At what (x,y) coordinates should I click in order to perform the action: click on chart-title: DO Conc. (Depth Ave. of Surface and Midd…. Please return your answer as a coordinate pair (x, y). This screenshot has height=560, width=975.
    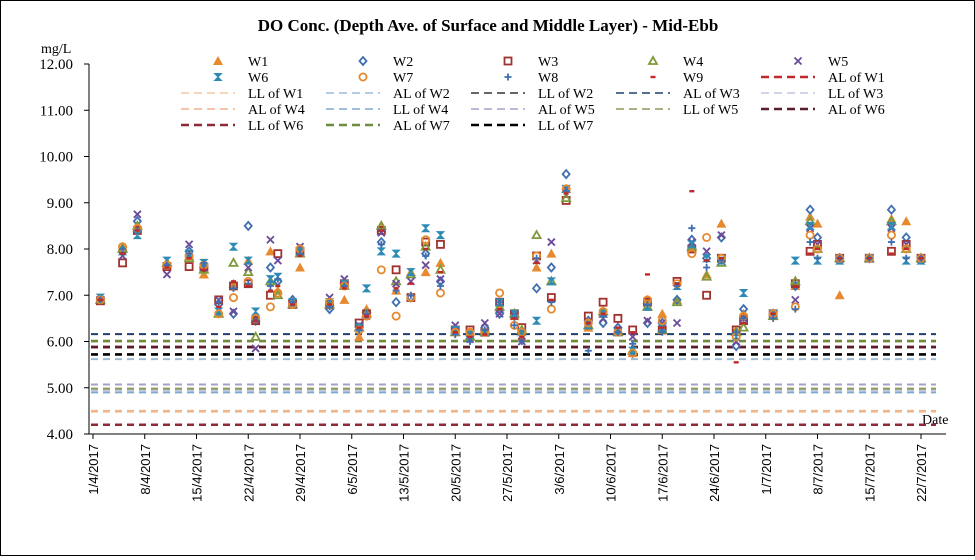
    Looking at the image, I should click on (488, 25).